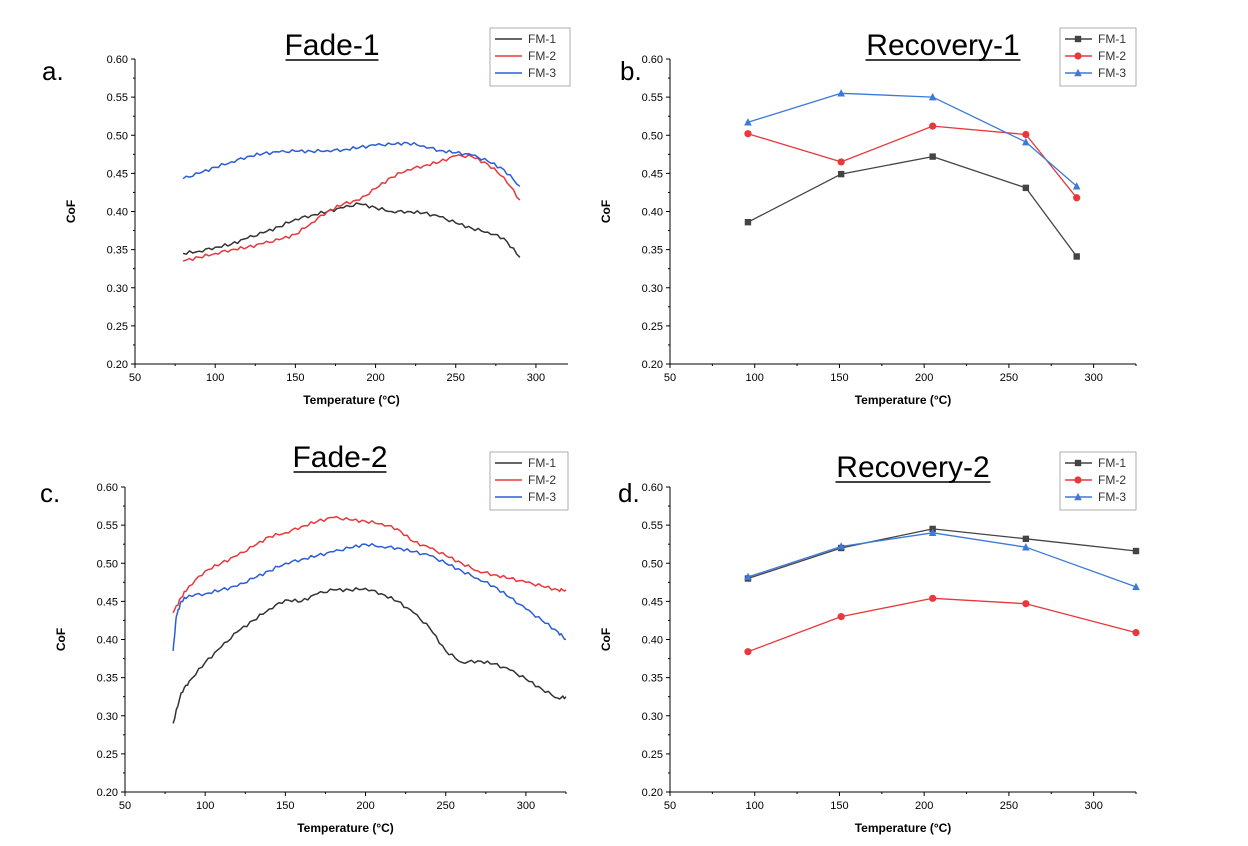  Describe the element at coordinates (107, 488) in the screenshot. I see `y-tick-label: 0.60` at that location.